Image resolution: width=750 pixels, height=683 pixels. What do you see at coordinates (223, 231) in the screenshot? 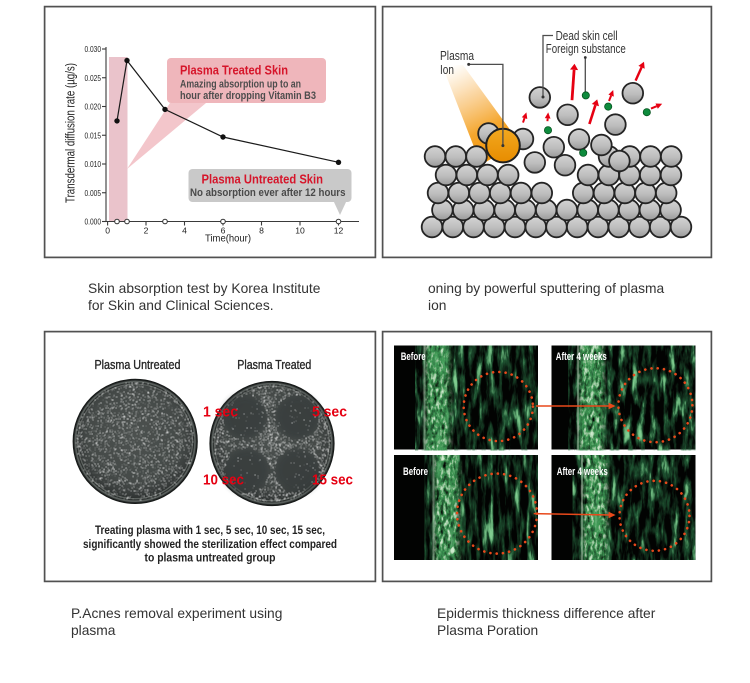
I see `svg-text: 6` at bounding box center [223, 231].